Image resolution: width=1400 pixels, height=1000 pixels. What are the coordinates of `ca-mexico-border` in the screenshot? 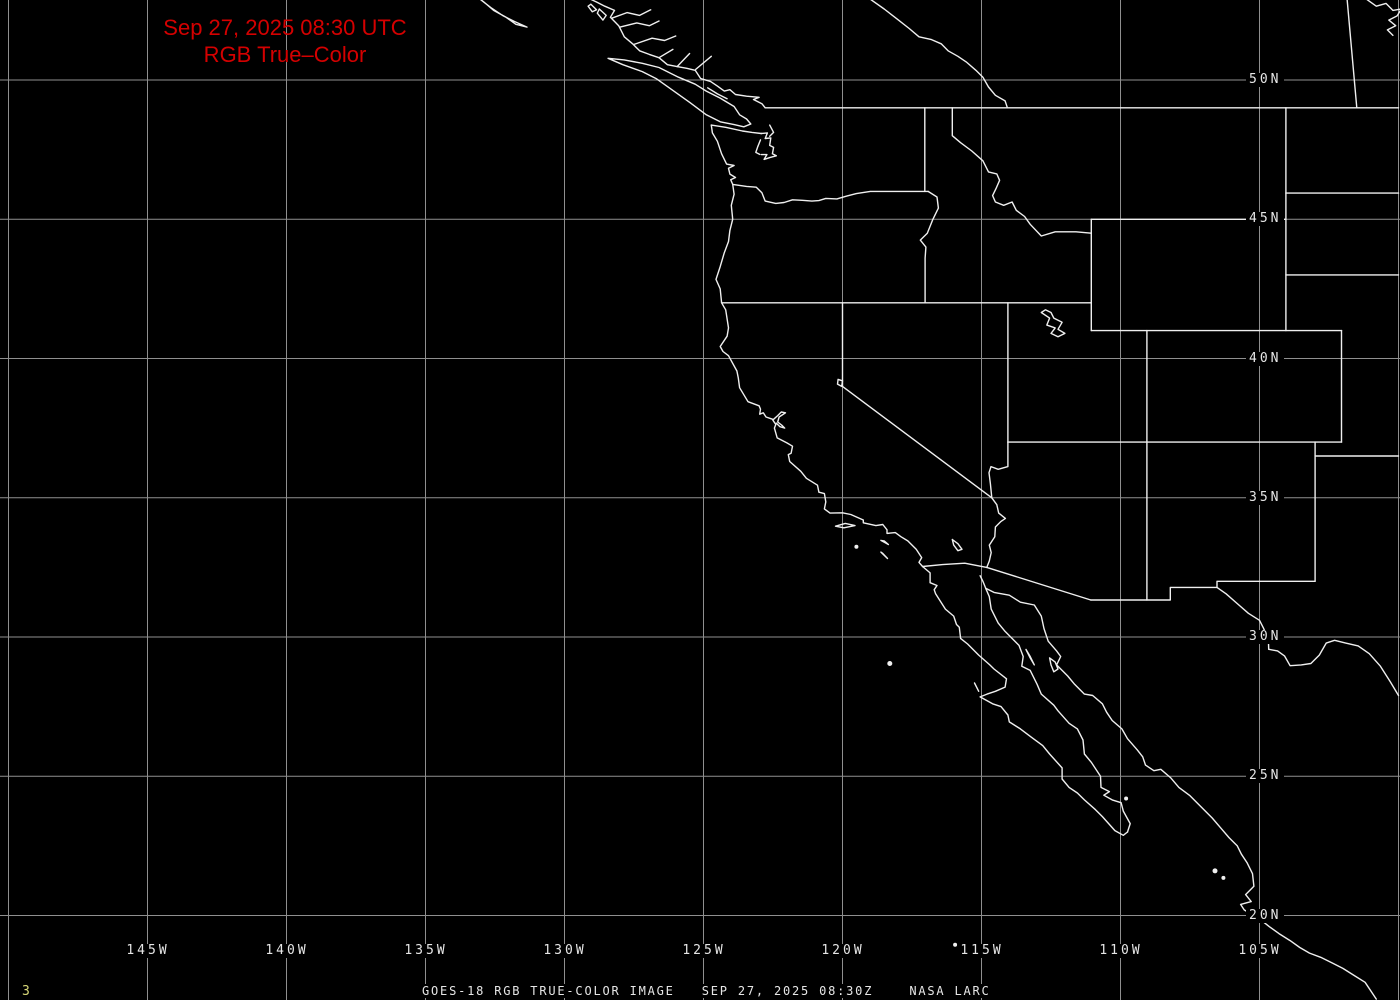 It's located at (954, 565).